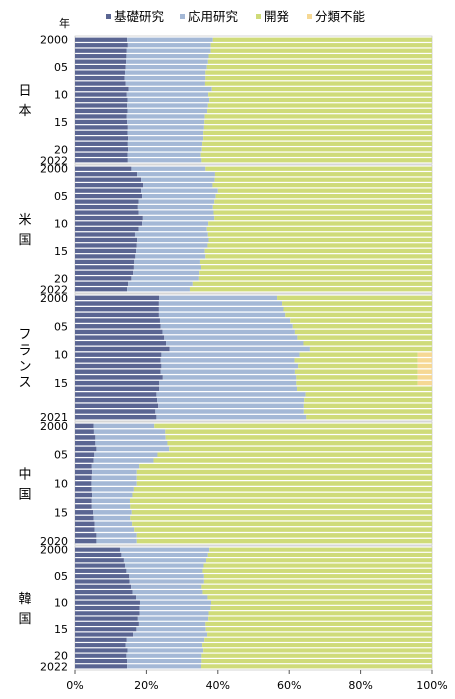  I want to click on bar-applied-2019, so click(231, 406).